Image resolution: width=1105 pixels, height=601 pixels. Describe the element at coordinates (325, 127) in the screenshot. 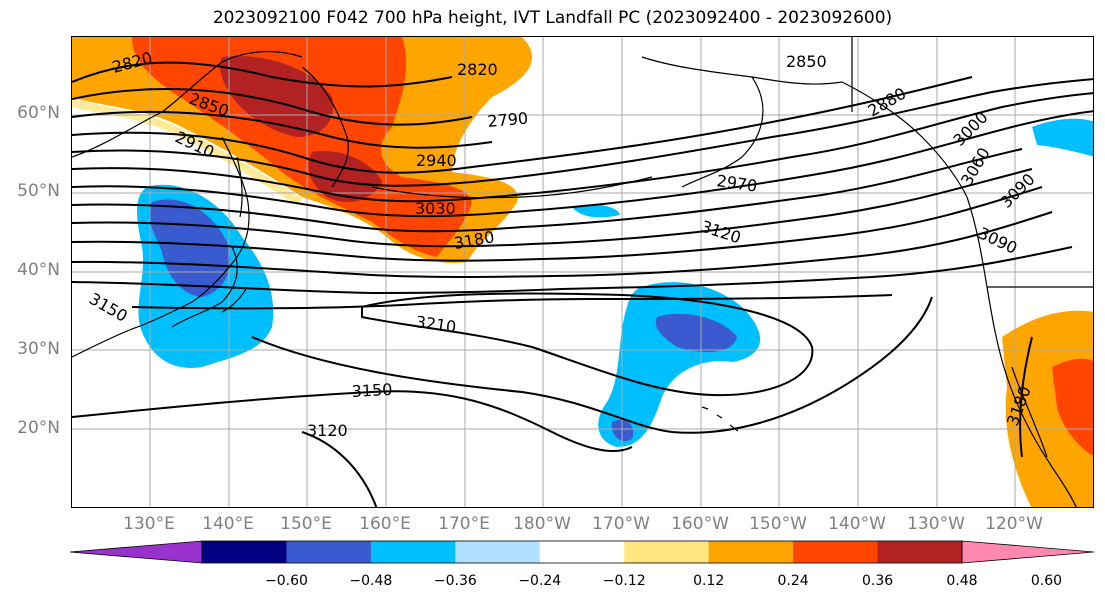

I see `coast-kamchatka` at that location.